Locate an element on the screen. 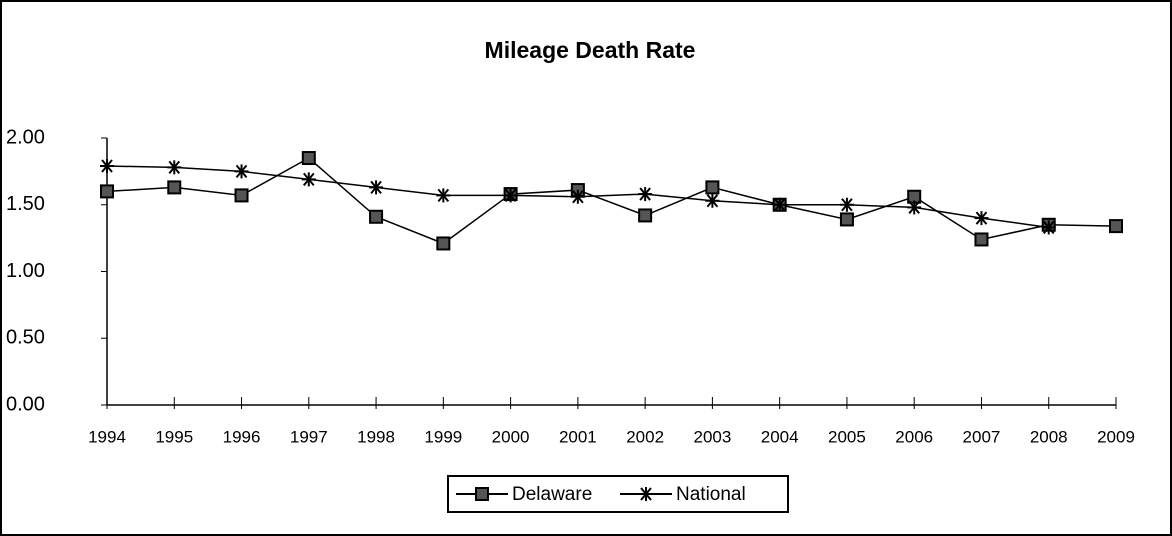  x-tick-label: 2006 is located at coordinates (914, 436).